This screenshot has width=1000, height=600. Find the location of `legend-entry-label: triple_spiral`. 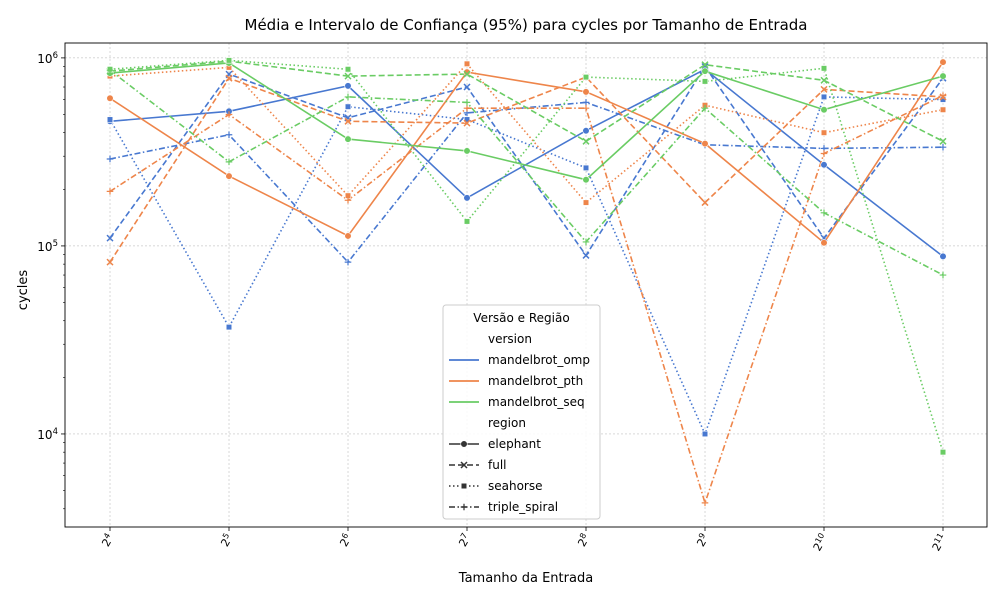

legend-entry-label: triple_spiral is located at coordinates (523, 507).